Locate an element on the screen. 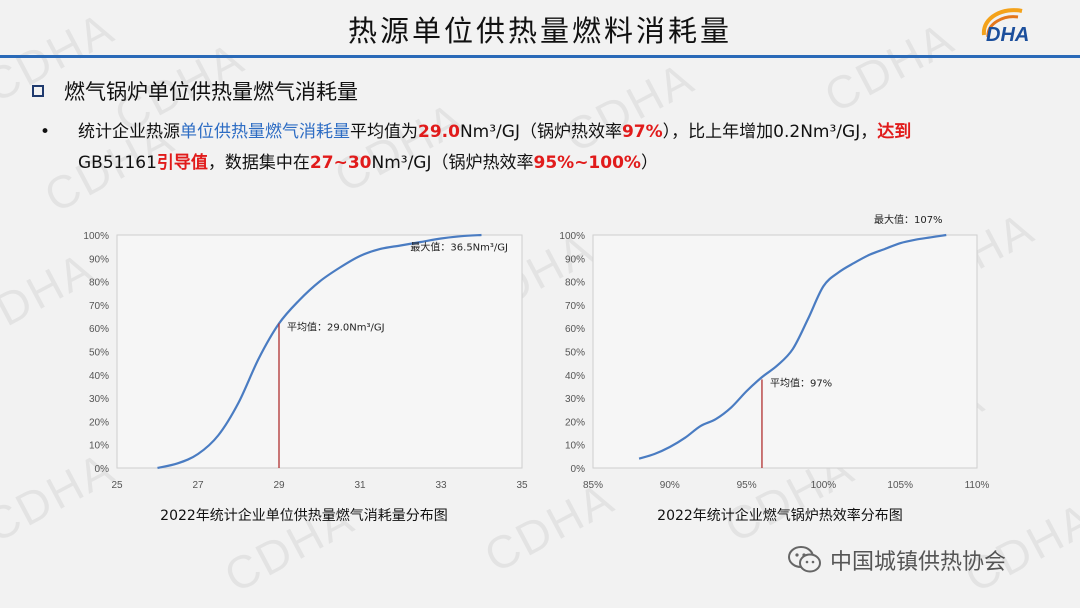 The width and height of the screenshot is (1080, 608). page-title: 热源单位供热量燃料消耗量 is located at coordinates (539, 31).